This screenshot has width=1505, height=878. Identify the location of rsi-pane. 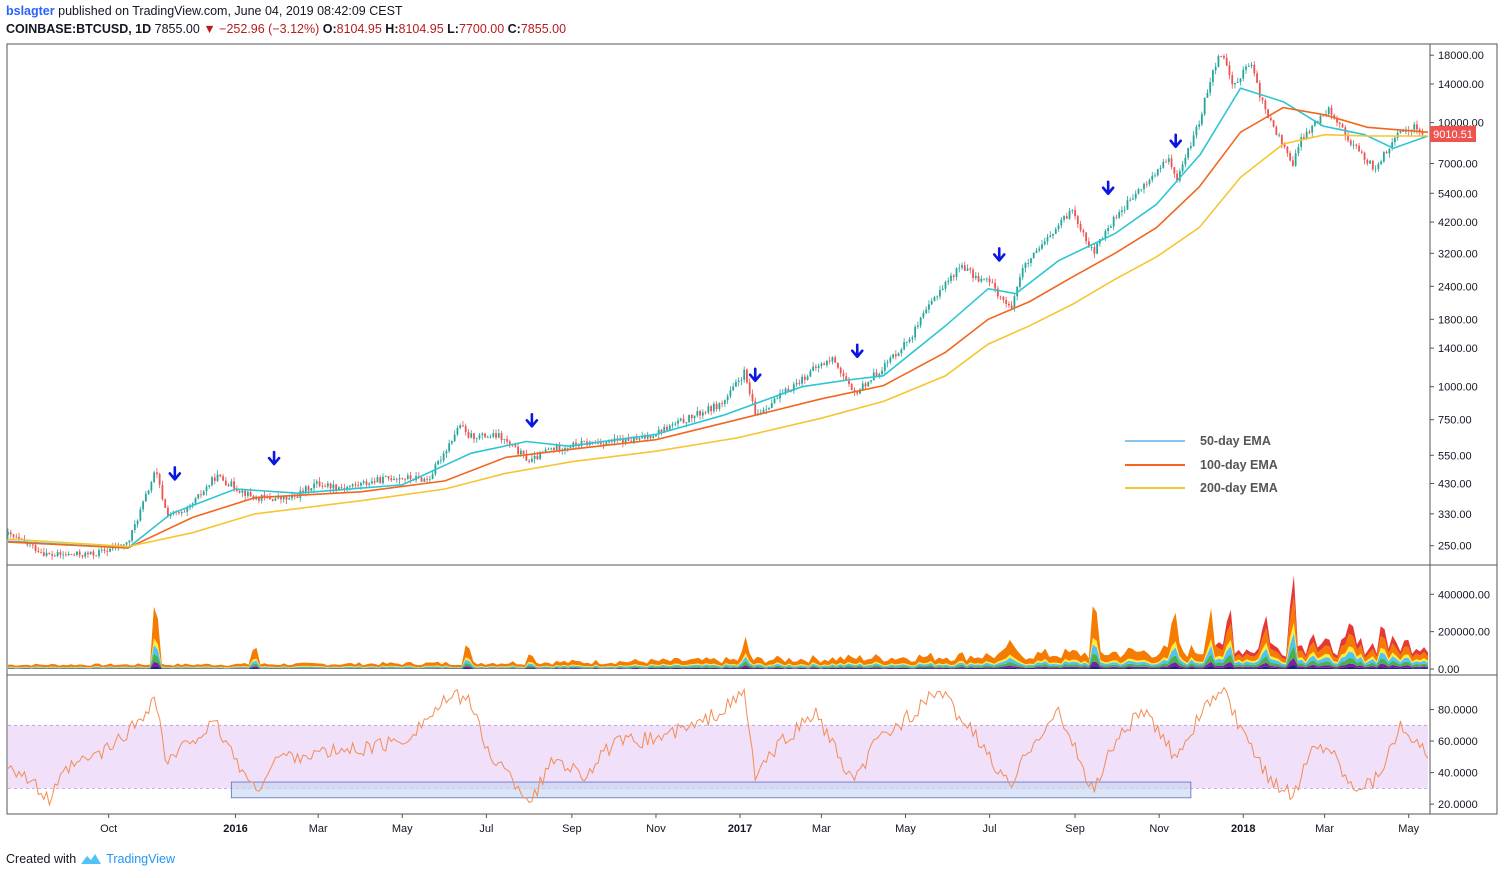
(718, 746).